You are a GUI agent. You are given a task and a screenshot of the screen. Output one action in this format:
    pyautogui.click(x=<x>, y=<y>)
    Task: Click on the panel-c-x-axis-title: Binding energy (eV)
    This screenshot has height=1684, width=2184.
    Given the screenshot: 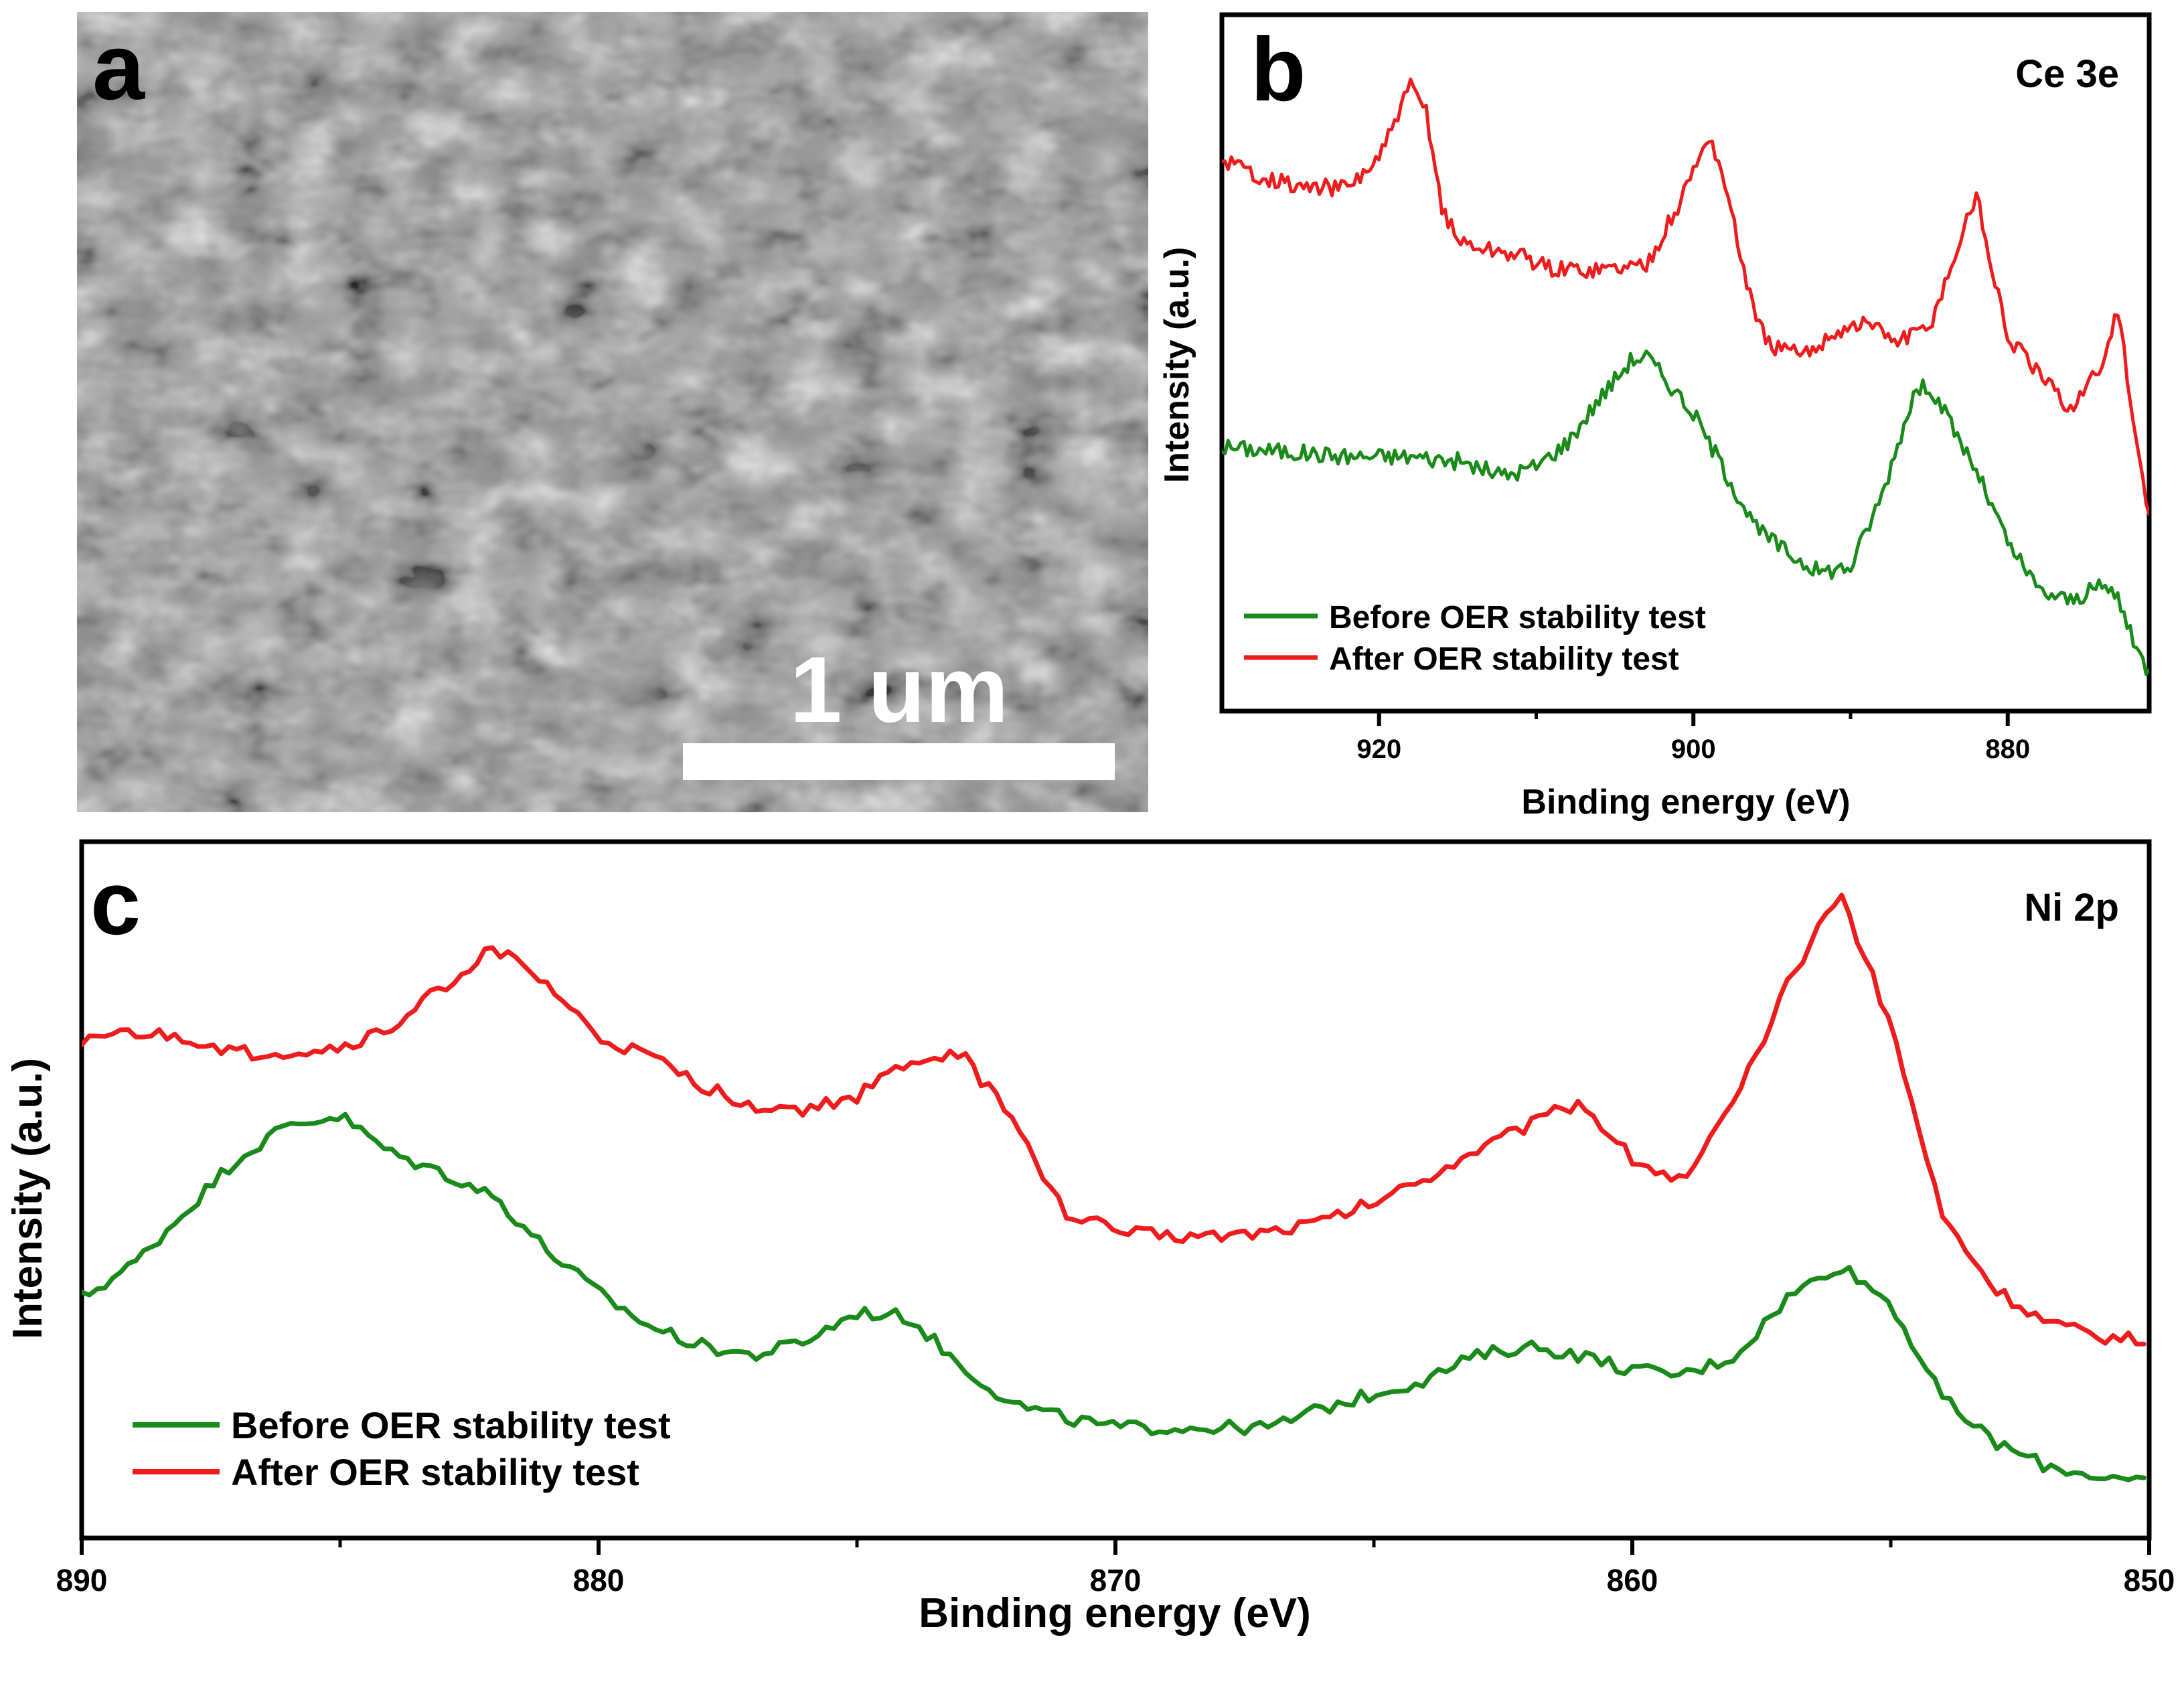 What is the action you would take?
    pyautogui.click(x=1115, y=1613)
    